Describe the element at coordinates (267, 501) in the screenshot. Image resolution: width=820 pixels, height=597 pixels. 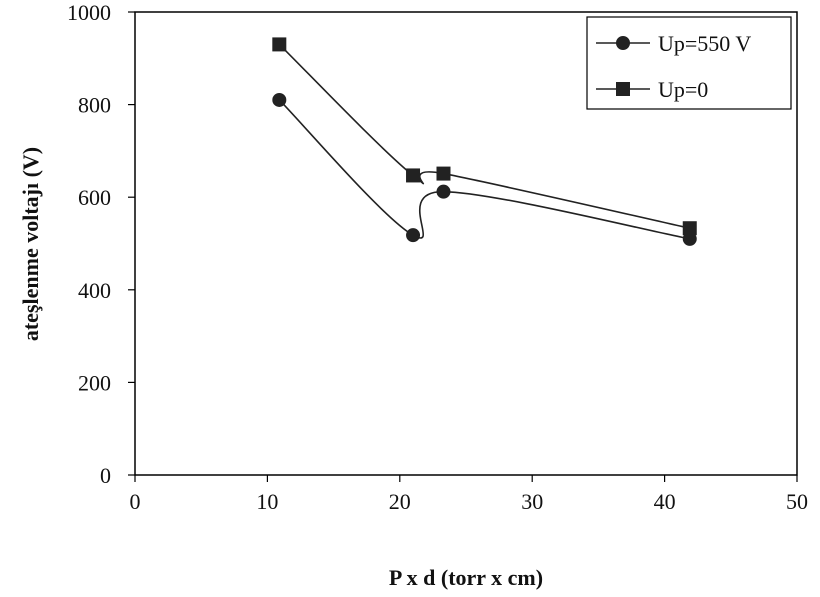
I see `x-tick-label: 10` at that location.